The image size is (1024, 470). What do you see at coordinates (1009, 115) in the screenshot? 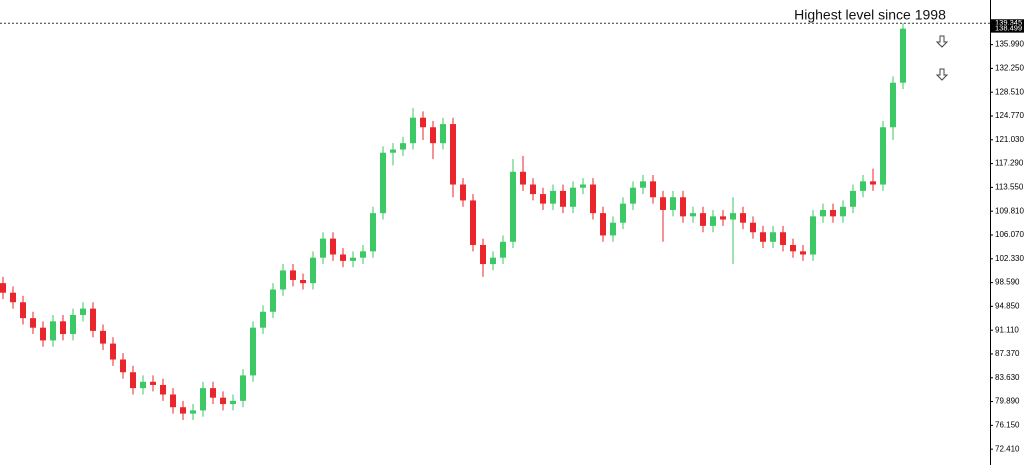
I see `y-tick-label: 124.770` at bounding box center [1009, 115].